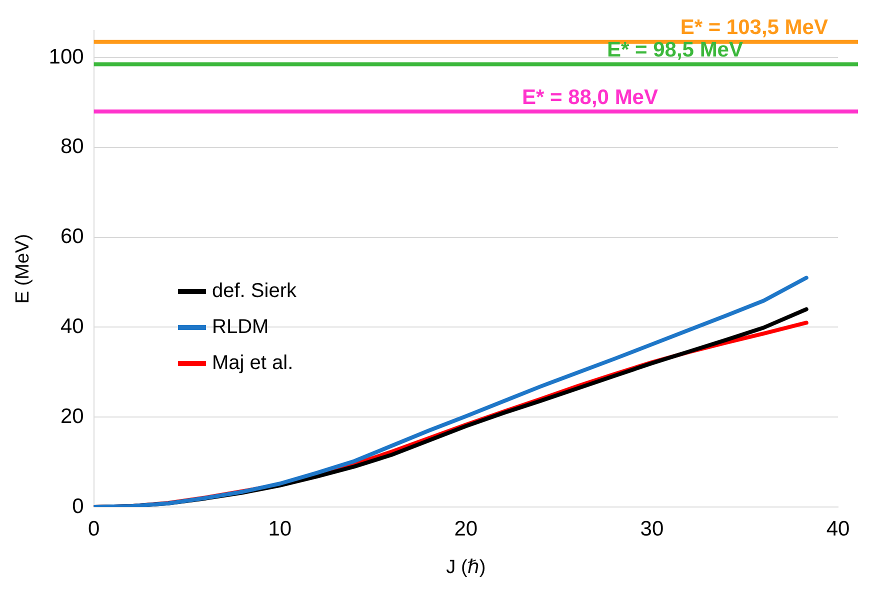  Describe the element at coordinates (652, 528) in the screenshot. I see `x-tick-label: 30` at that location.